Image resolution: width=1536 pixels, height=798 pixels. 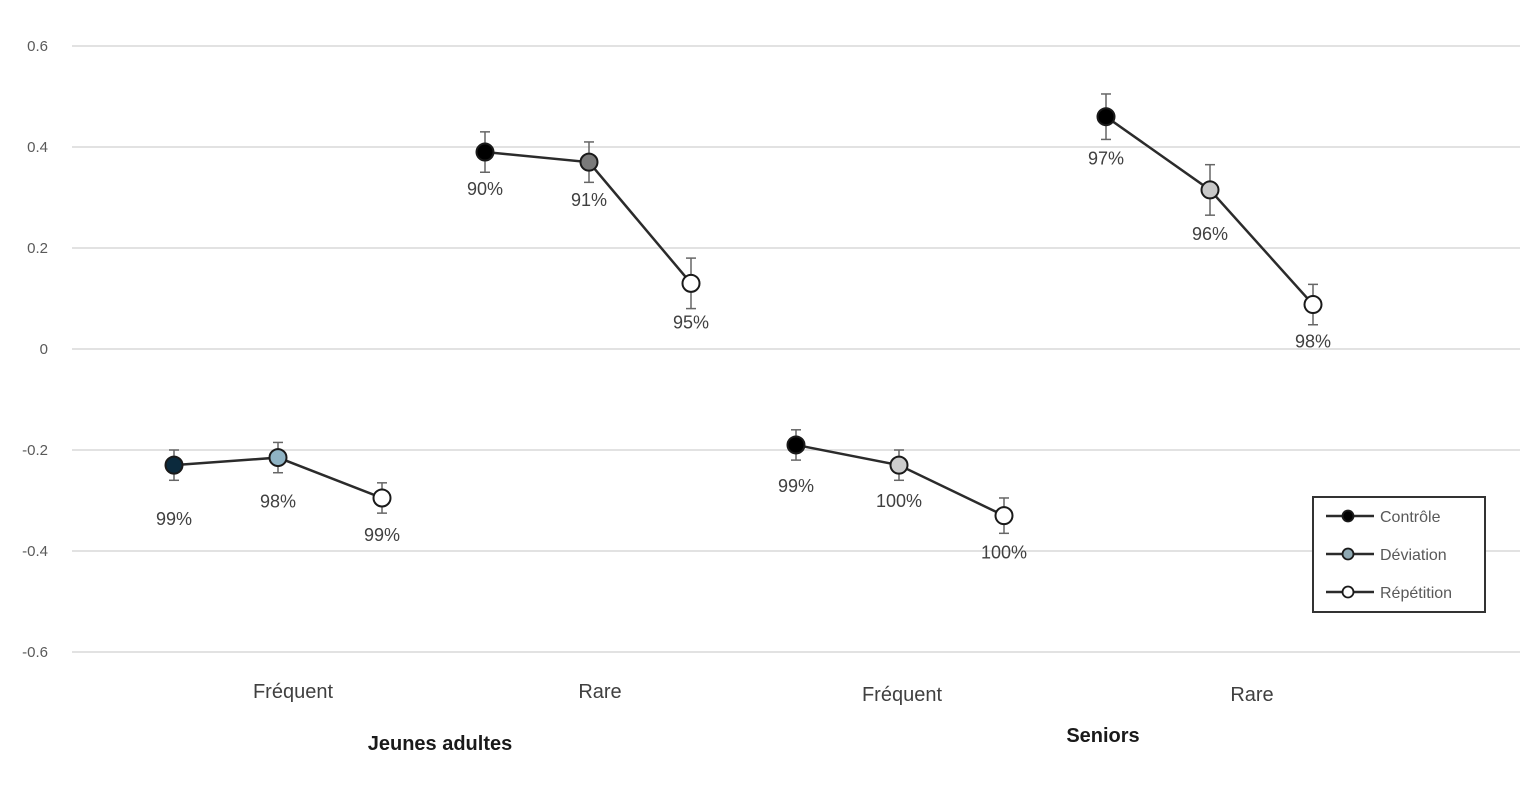 What do you see at coordinates (763, 693) in the screenshot?
I see `category-labels: Fréquent Rare Fréquent Rare` at bounding box center [763, 693].